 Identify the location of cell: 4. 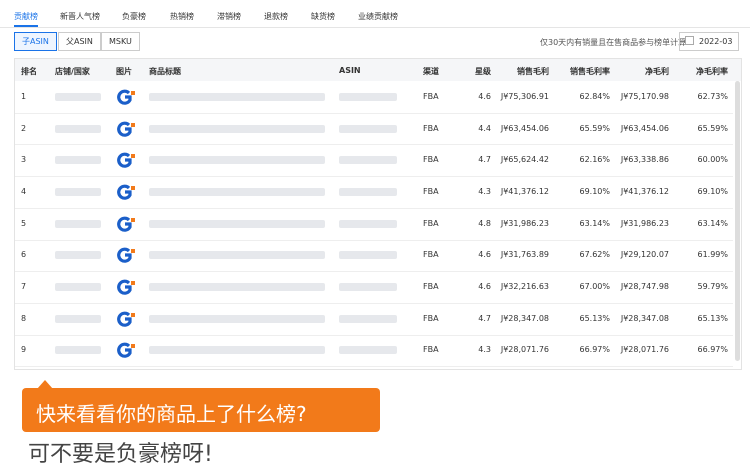
(24, 191).